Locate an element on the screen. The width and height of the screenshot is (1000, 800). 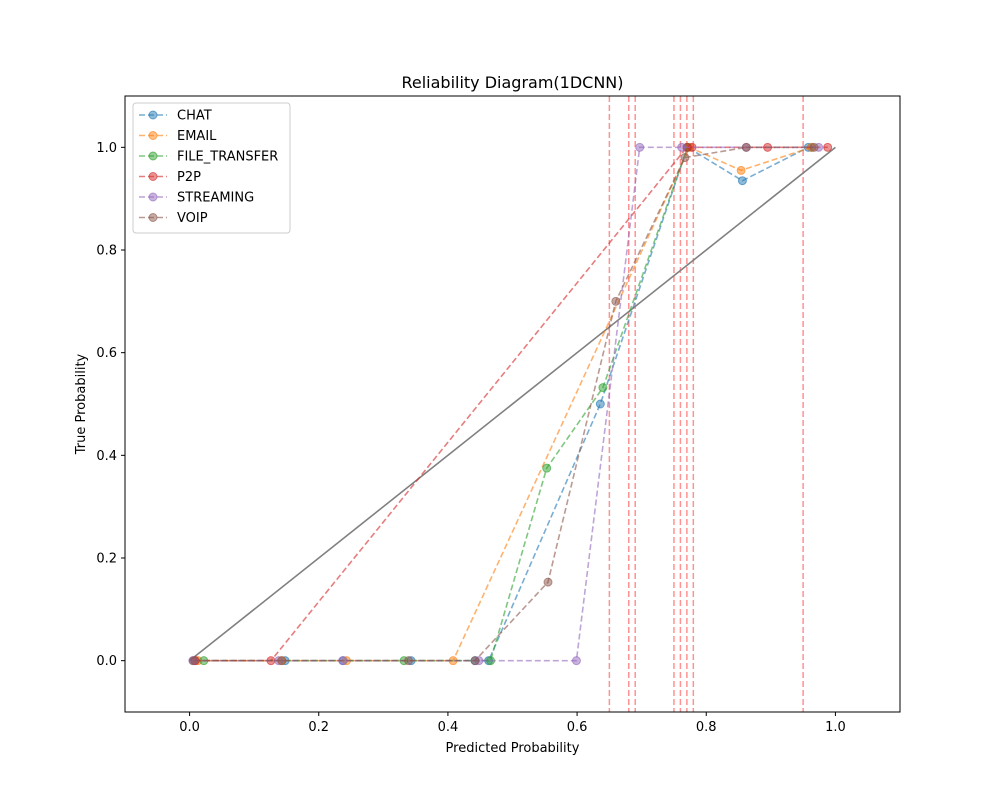
data-point-p2p is located at coordinates (828, 147).